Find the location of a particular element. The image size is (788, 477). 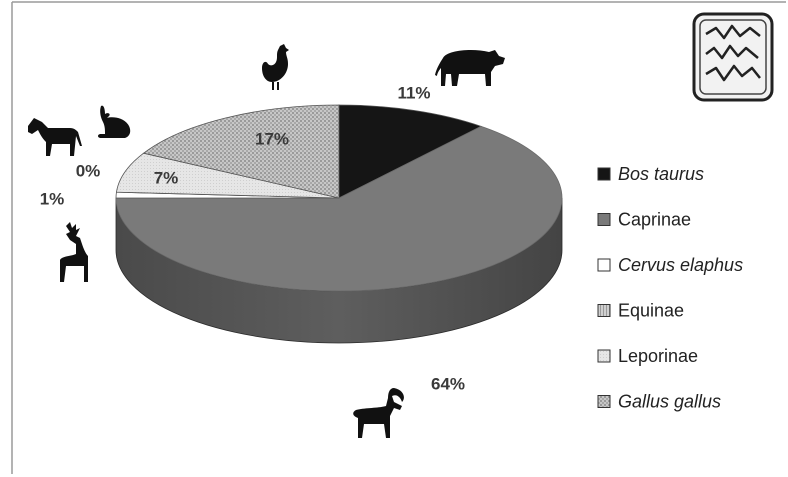

legend-swatch-leporinae is located at coordinates (604, 356).